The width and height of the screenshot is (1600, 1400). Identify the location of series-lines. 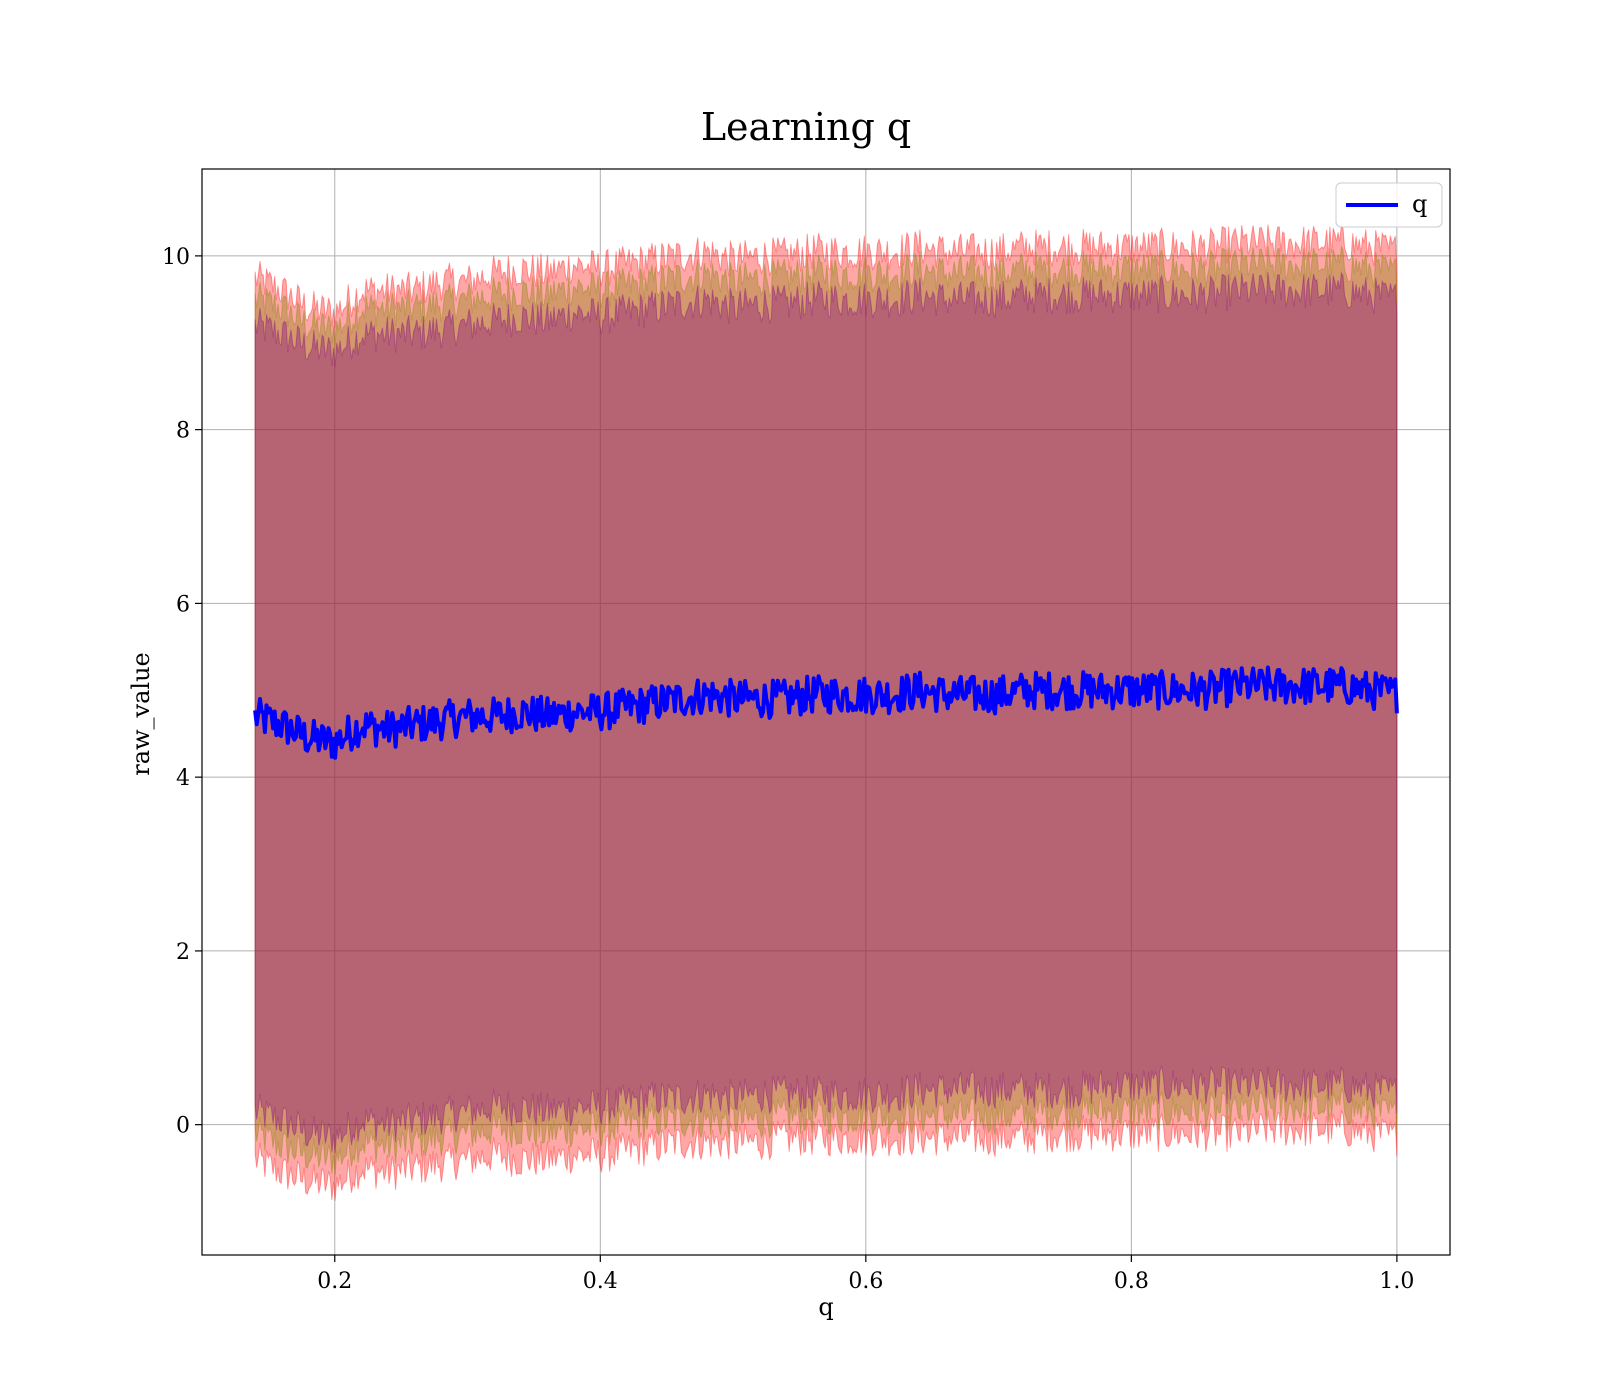
(826, 712).